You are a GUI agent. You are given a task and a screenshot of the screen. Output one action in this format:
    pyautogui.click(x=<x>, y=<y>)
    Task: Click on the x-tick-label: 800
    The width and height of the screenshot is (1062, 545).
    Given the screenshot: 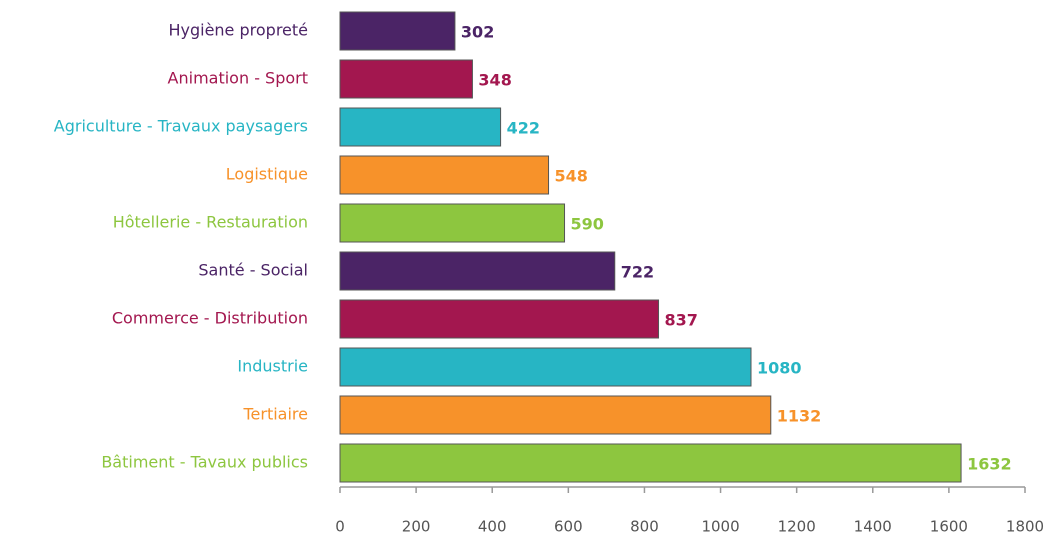 What is the action you would take?
    pyautogui.click(x=644, y=527)
    